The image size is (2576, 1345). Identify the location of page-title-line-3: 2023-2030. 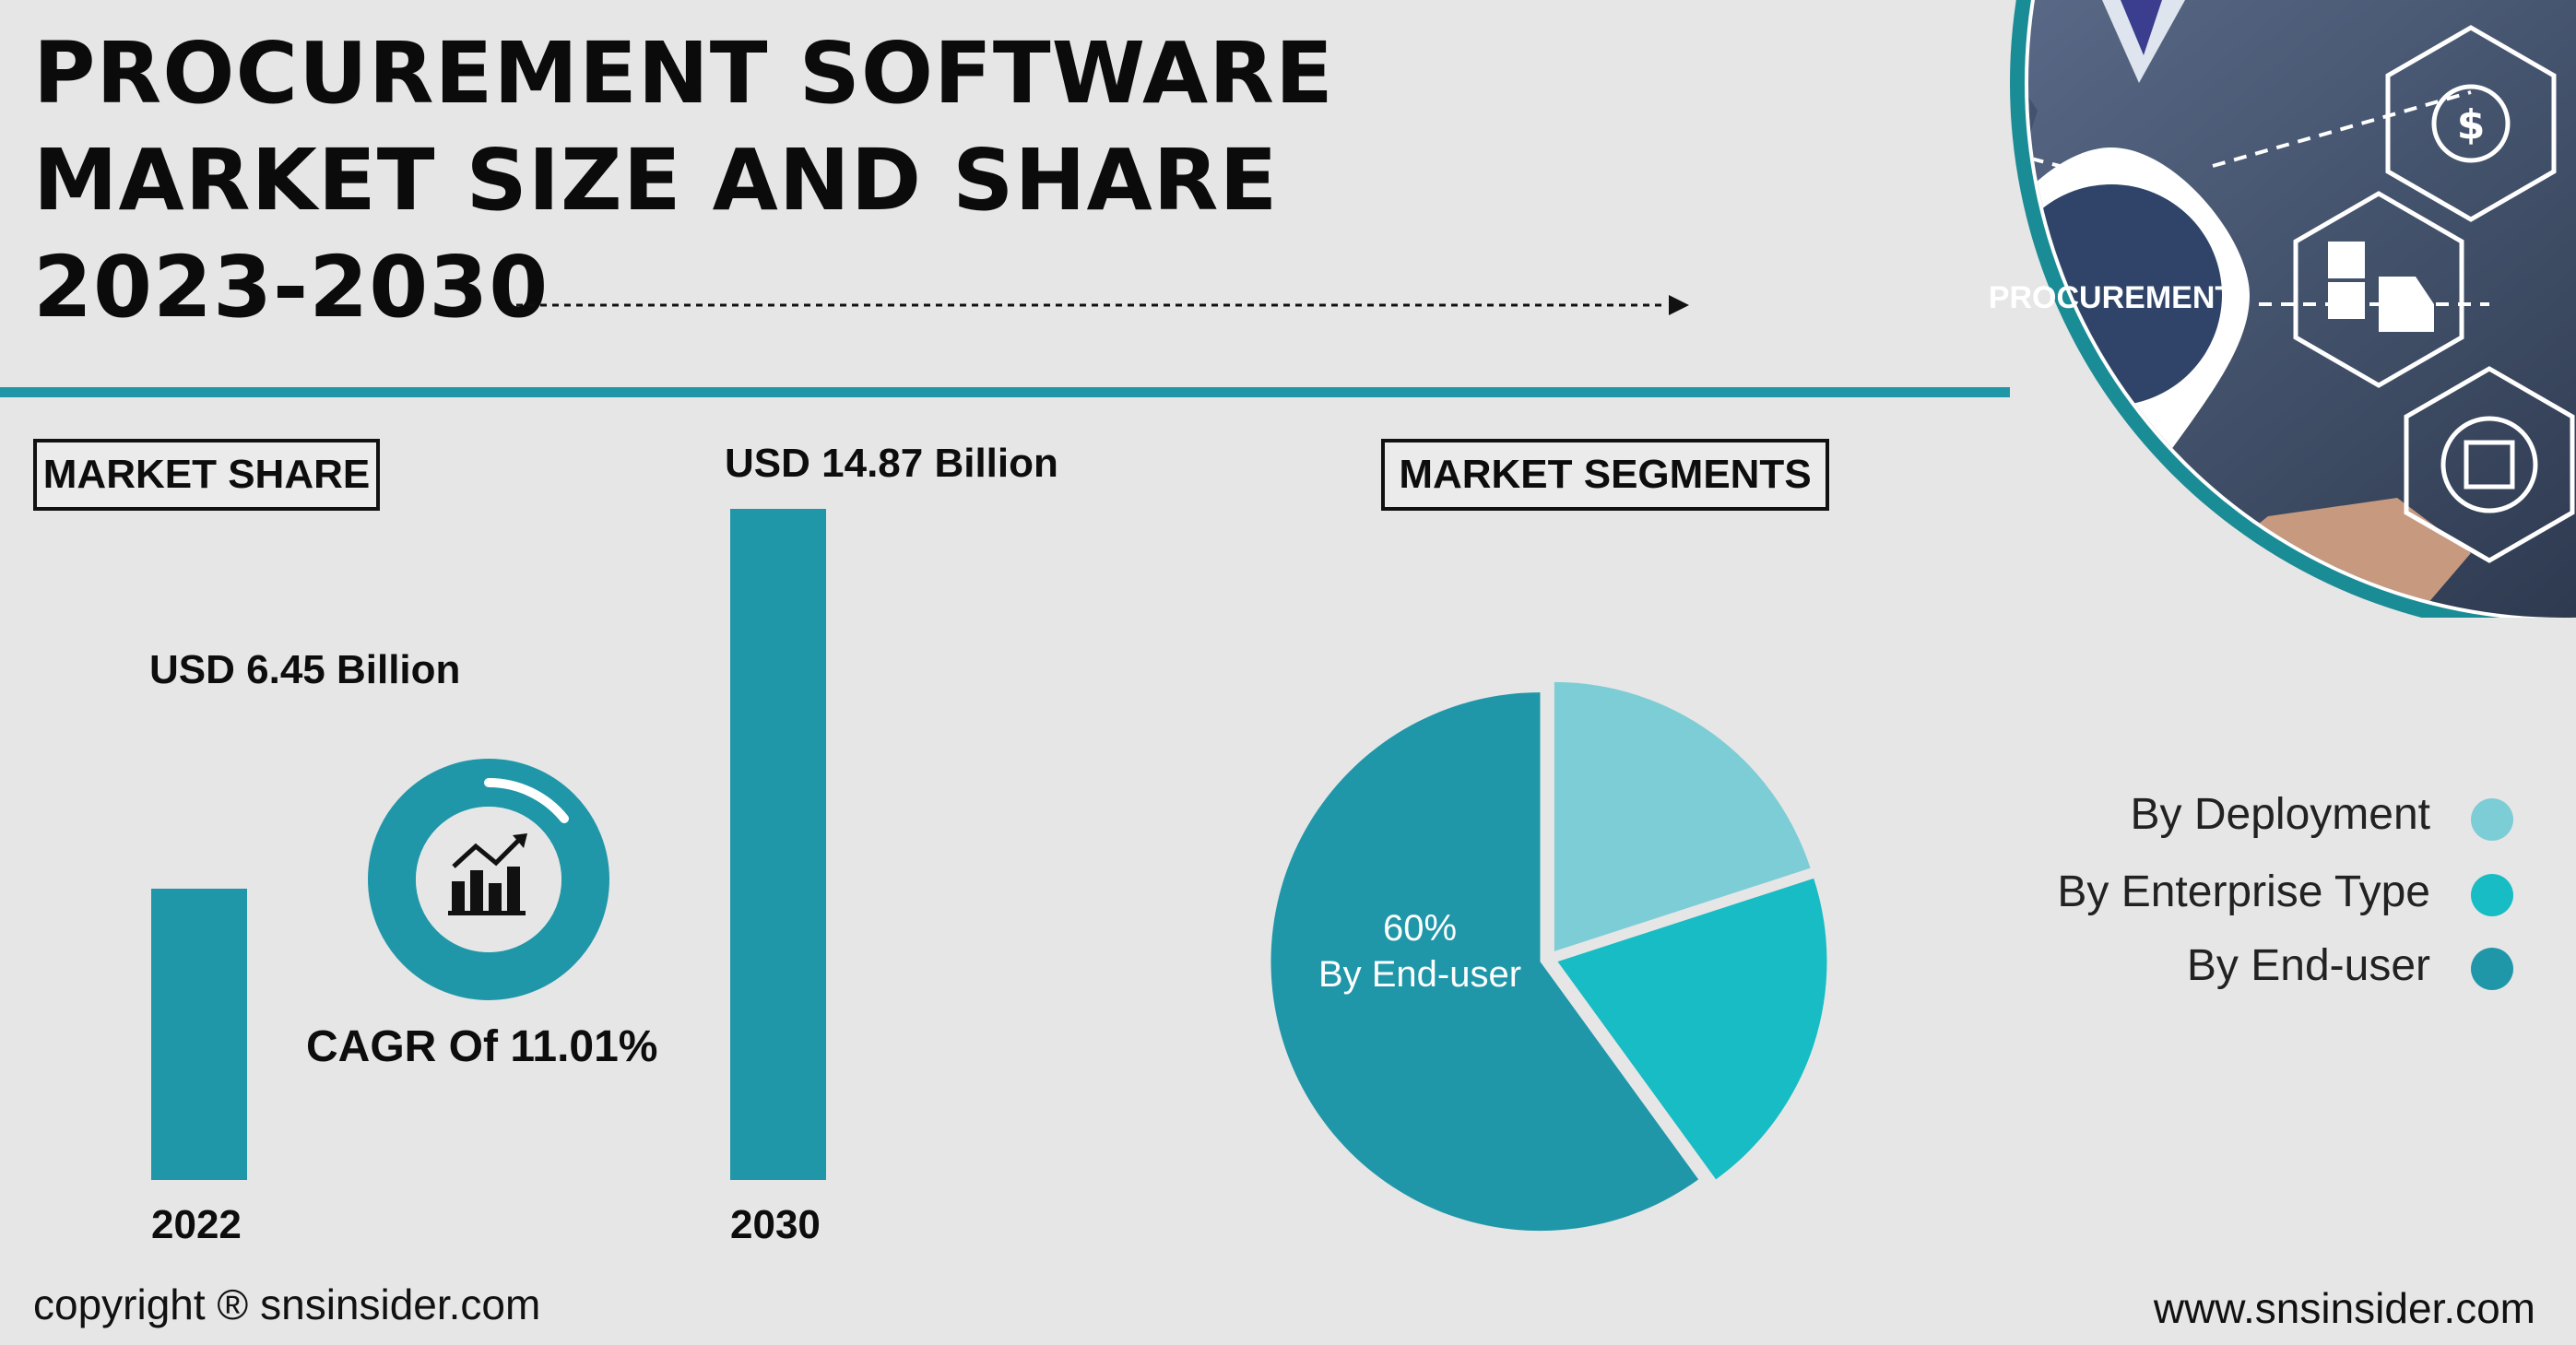
(291, 287).